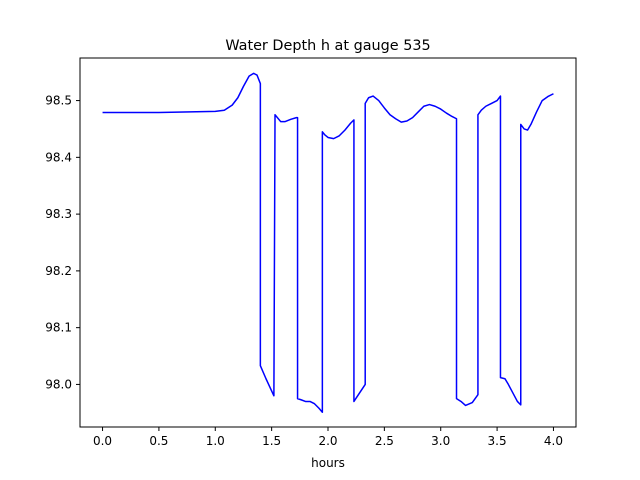  Describe the element at coordinates (440, 441) in the screenshot. I see `x-tick-label: 3.0` at that location.